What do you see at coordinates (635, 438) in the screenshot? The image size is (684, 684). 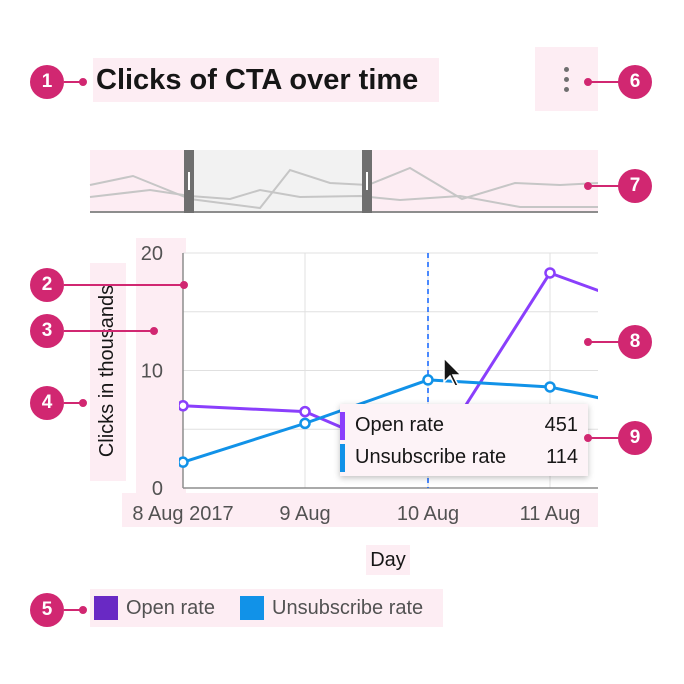 I see `annotation-marker: 9` at bounding box center [635, 438].